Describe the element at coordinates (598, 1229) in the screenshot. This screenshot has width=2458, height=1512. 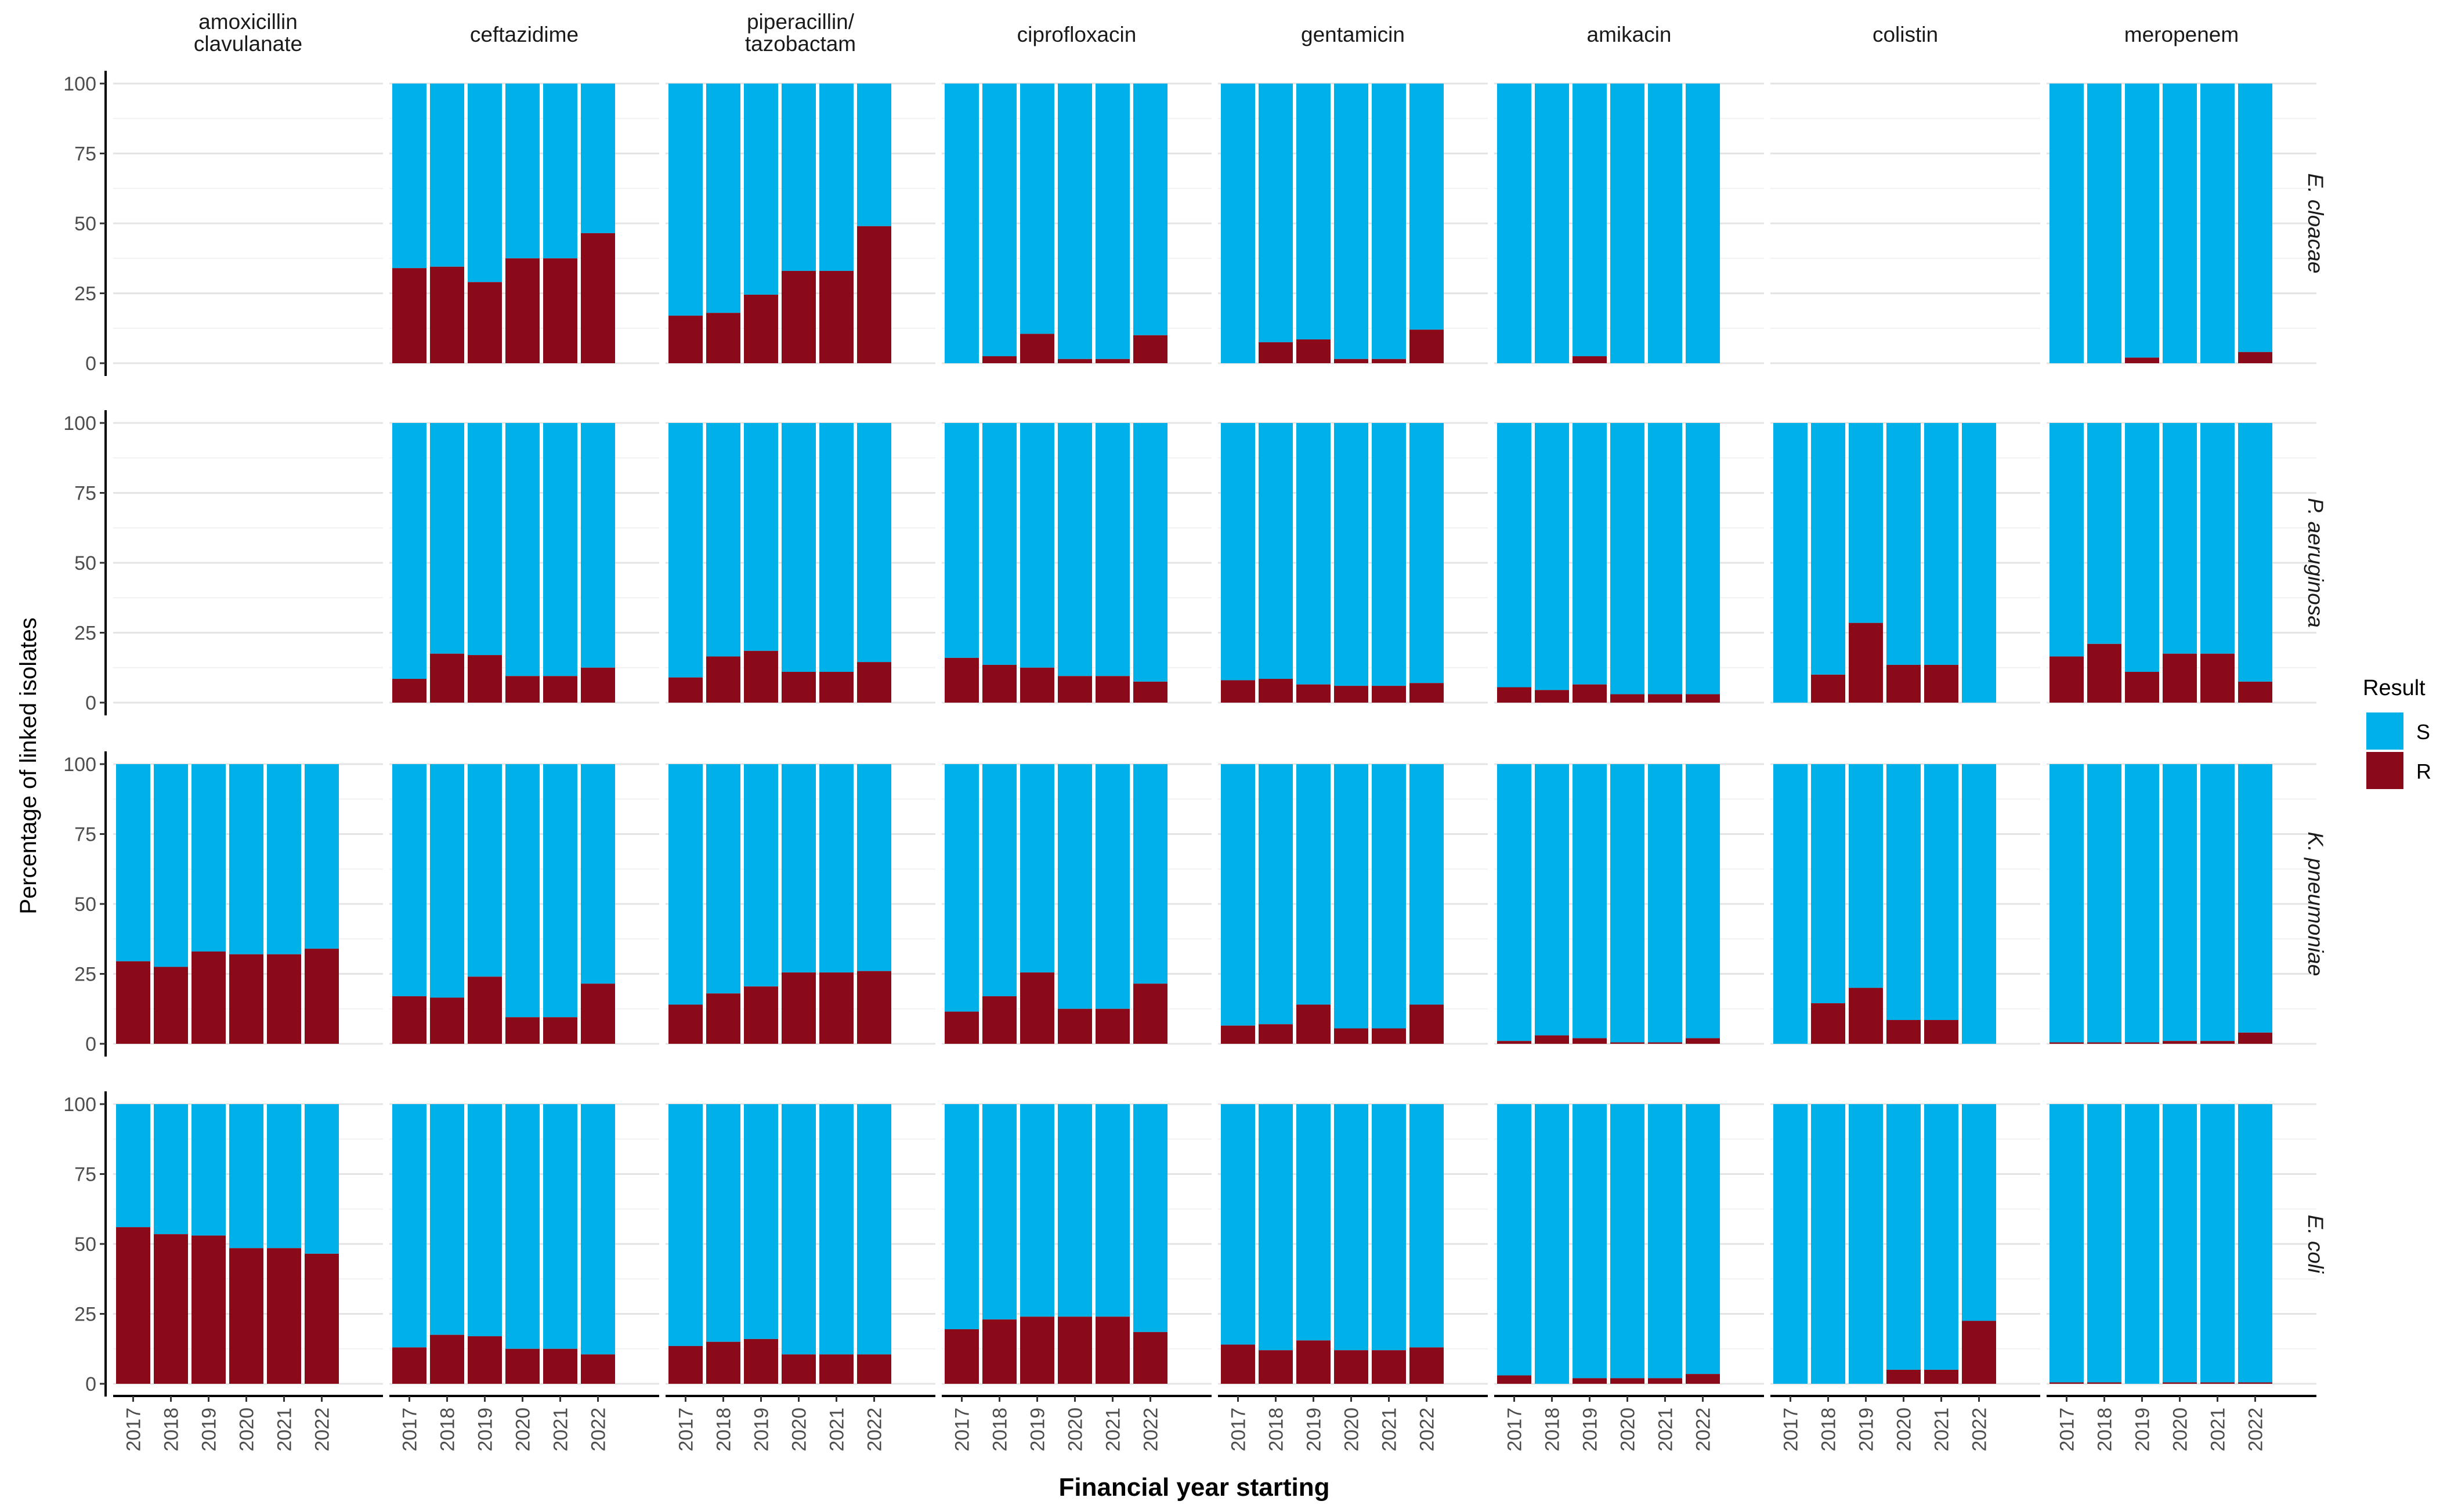
I see `bar-s-e-coli-ceftazidime-2022` at that location.